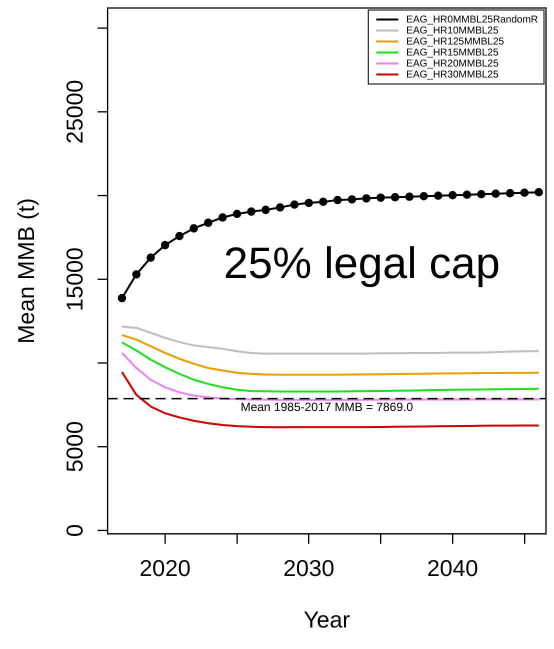 This screenshot has width=554, height=649. Describe the element at coordinates (362, 263) in the screenshot. I see `annotation: 25% legal cap` at that location.